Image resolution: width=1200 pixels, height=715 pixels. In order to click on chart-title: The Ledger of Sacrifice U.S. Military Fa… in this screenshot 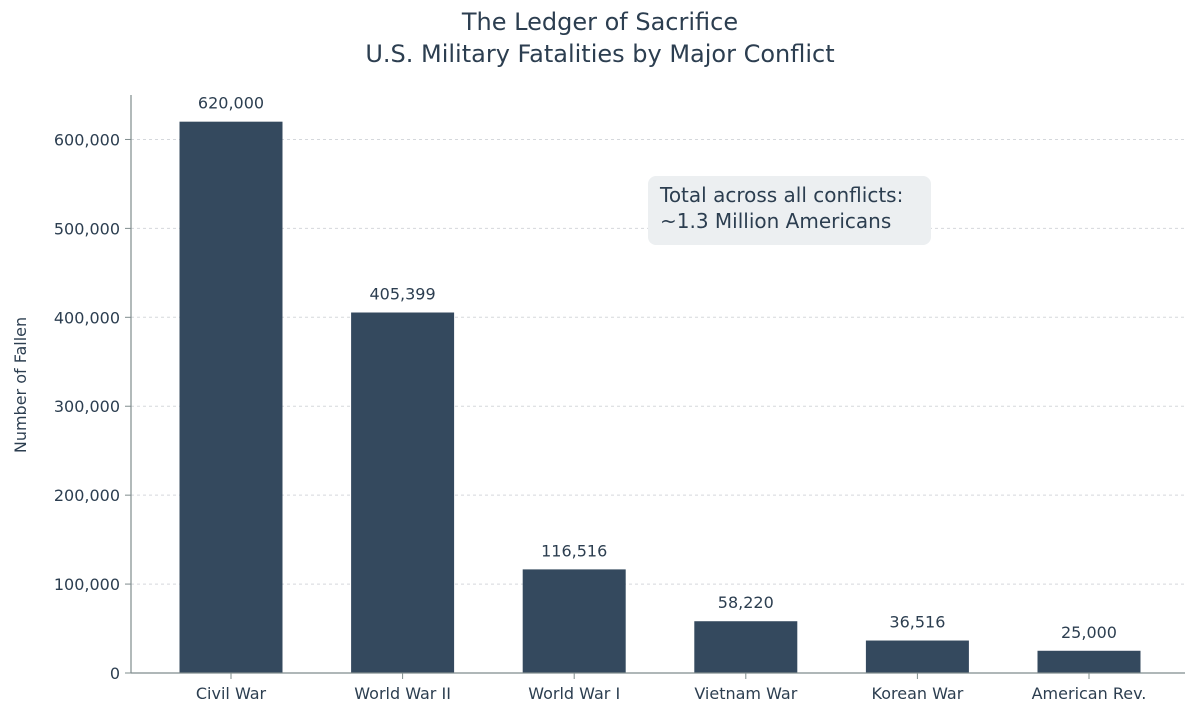, I will do `click(600, 38)`.